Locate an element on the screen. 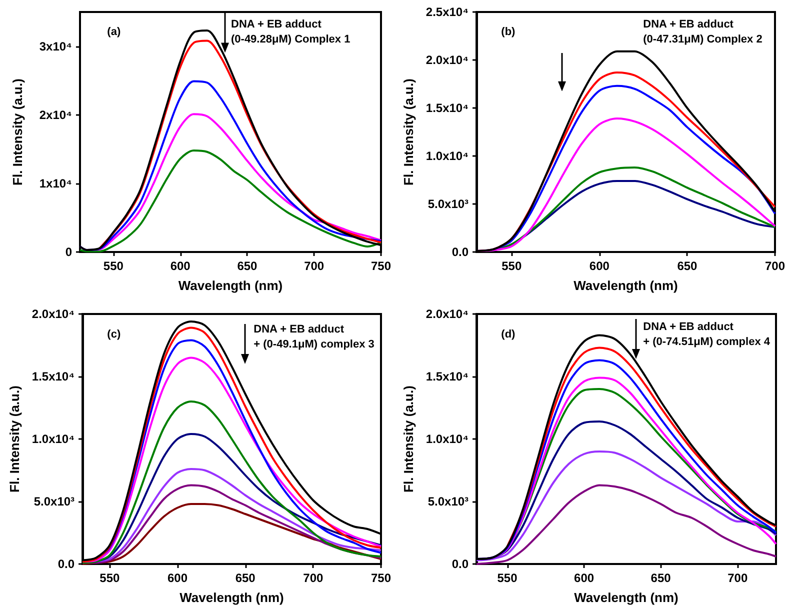 This screenshot has height=614, width=789. annotation: (c) is located at coordinates (114, 334).